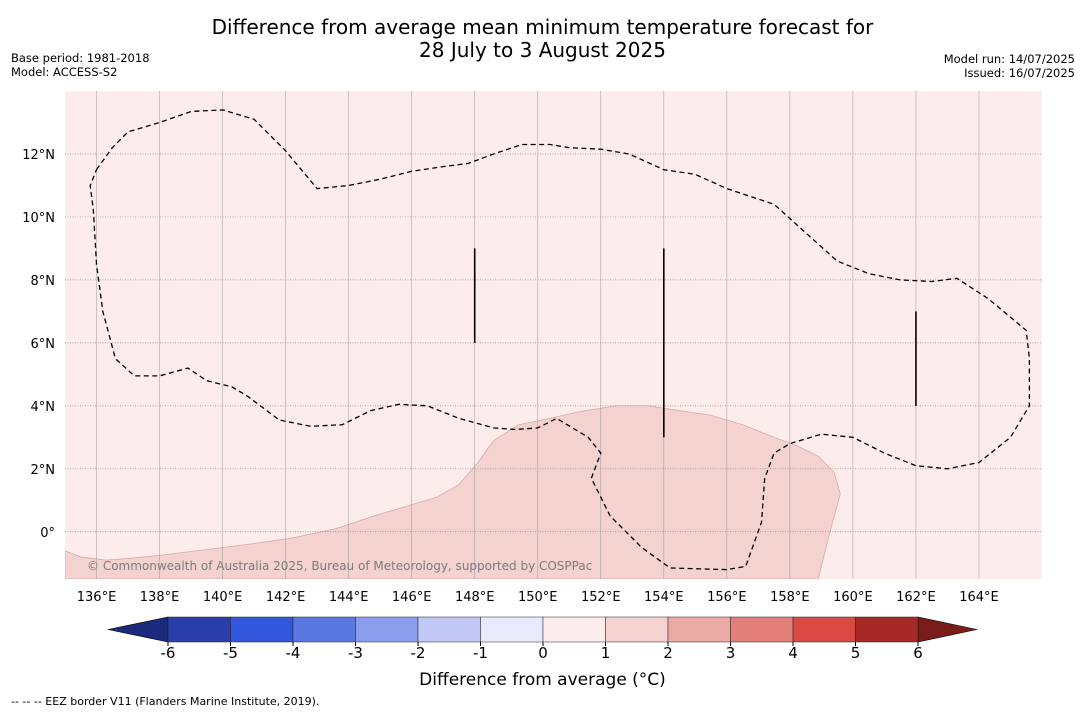 This screenshot has height=713, width=1085. I want to click on lon-tick-label: 138°E, so click(160, 597).